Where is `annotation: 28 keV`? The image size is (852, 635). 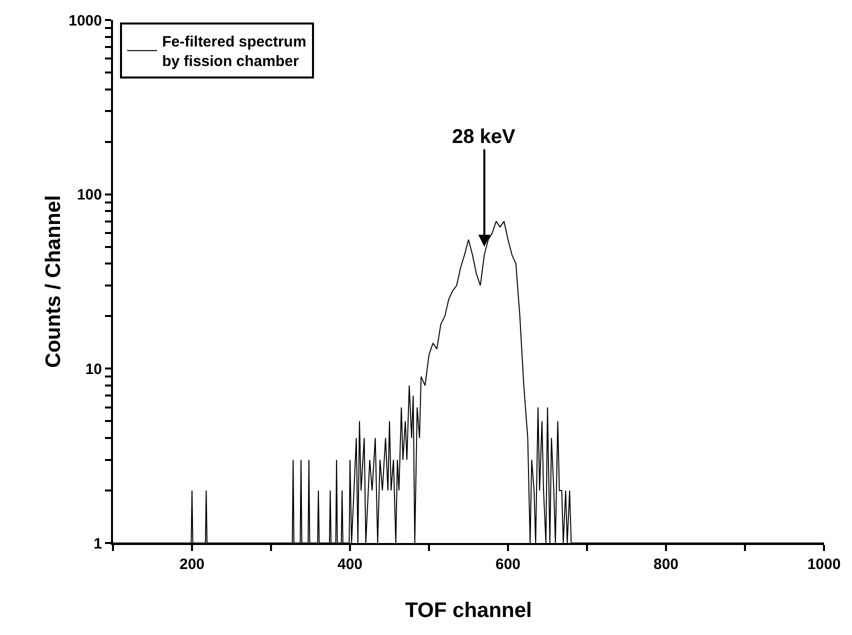 annotation: 28 keV is located at coordinates (484, 137).